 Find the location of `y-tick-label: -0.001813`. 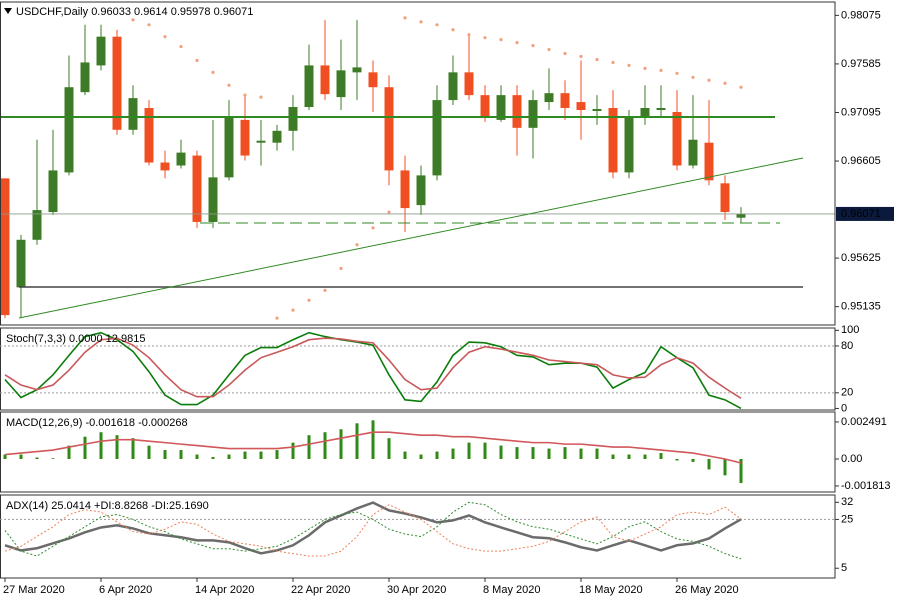

y-tick-label: -0.001813 is located at coordinates (866, 486).